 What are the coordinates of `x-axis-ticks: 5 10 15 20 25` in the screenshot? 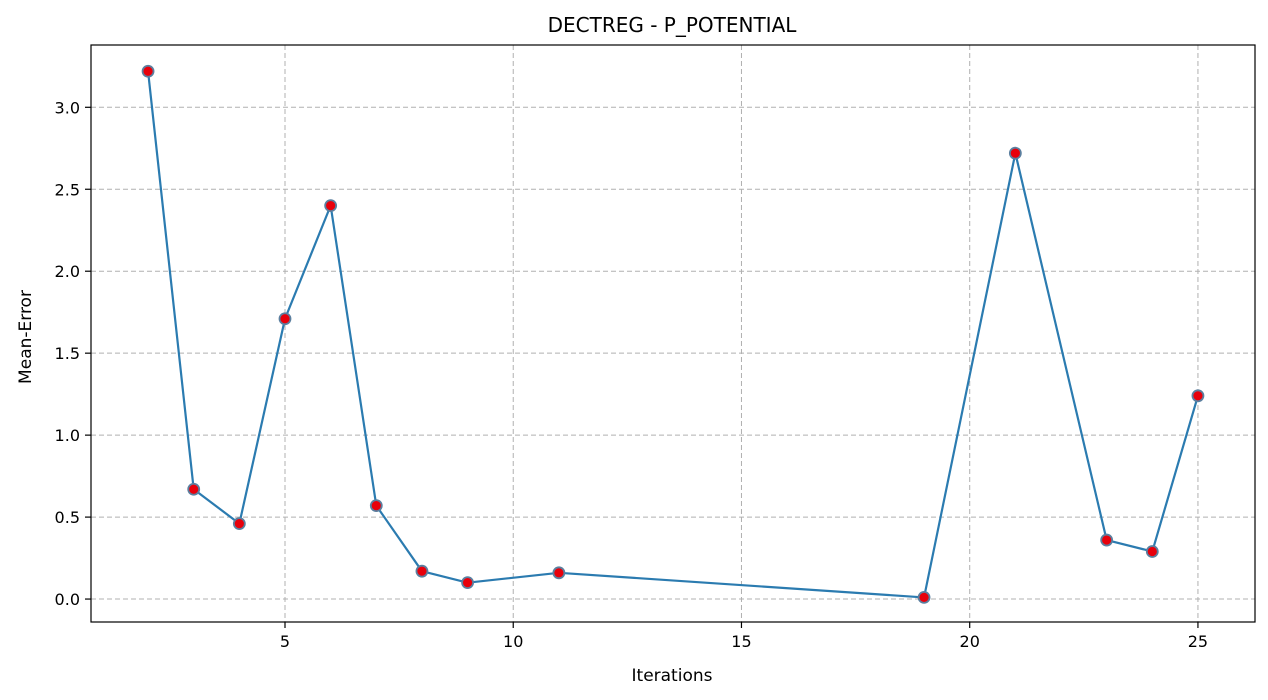 It's located at (744, 636).